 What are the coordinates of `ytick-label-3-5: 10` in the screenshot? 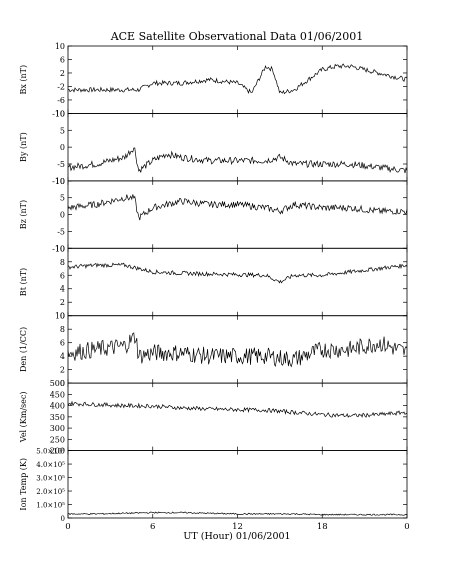 It's located at (60, 248).